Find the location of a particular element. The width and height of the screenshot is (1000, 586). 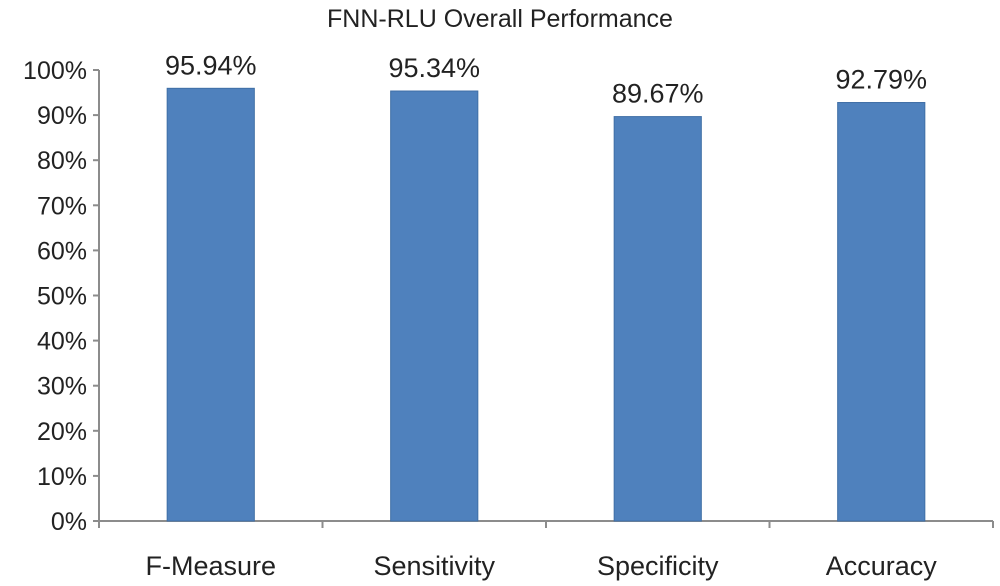

data-label: 95.94% is located at coordinates (211, 65).